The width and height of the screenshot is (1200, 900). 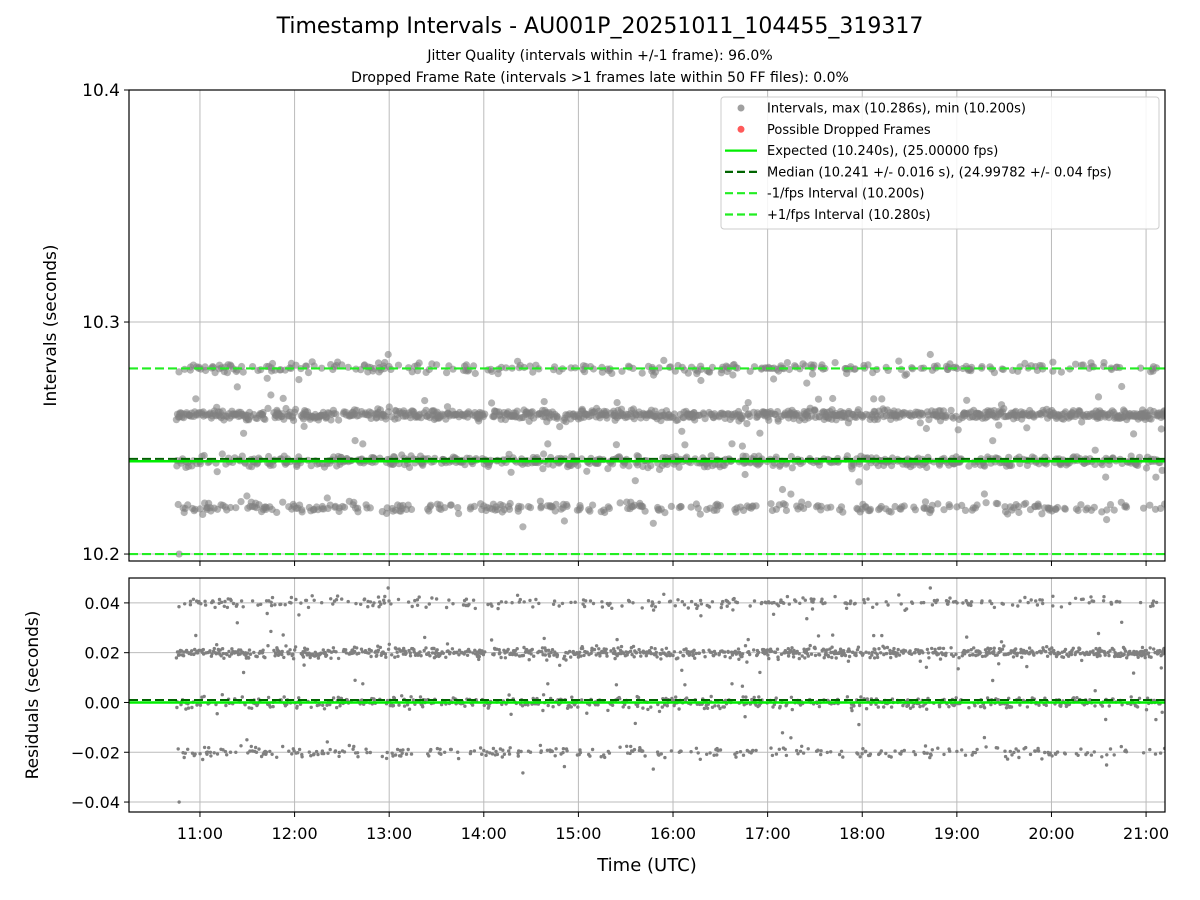 I want to click on x-tick-label: 11:00, so click(x=200, y=833).